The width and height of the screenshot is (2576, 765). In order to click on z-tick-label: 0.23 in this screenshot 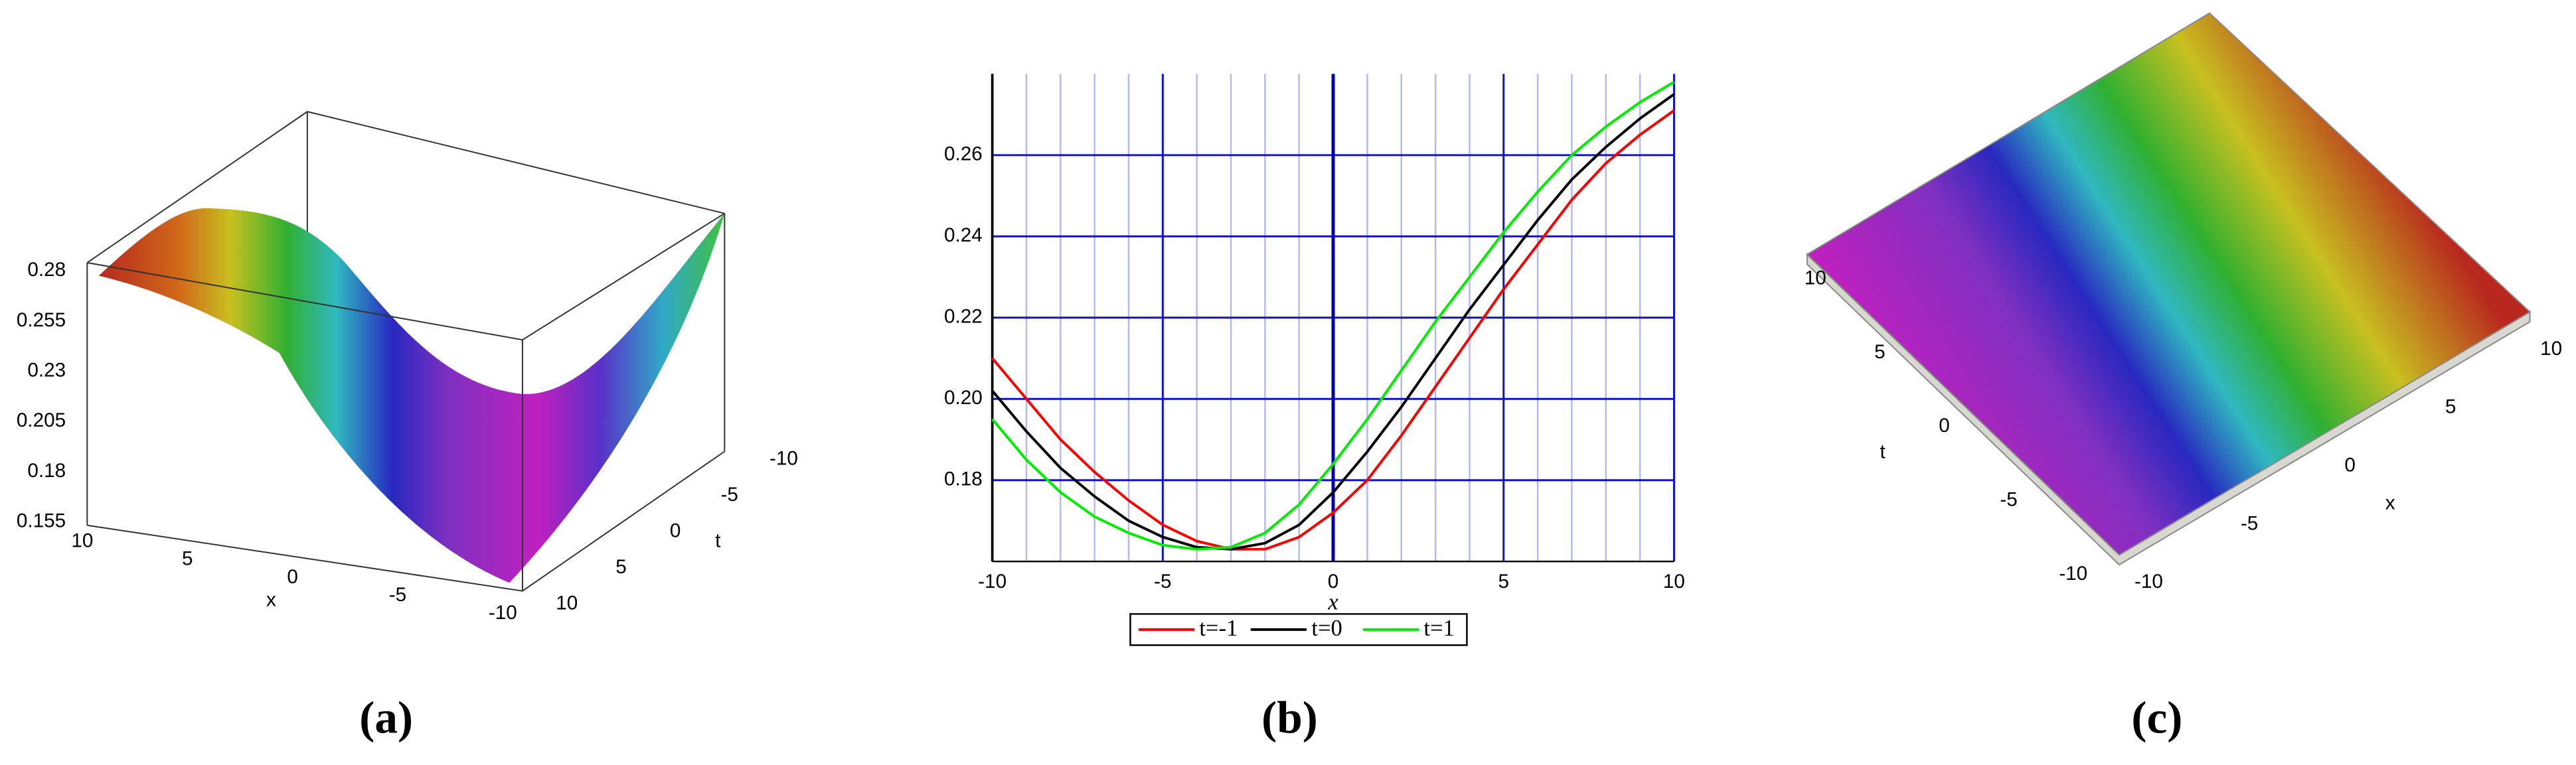, I will do `click(46, 371)`.